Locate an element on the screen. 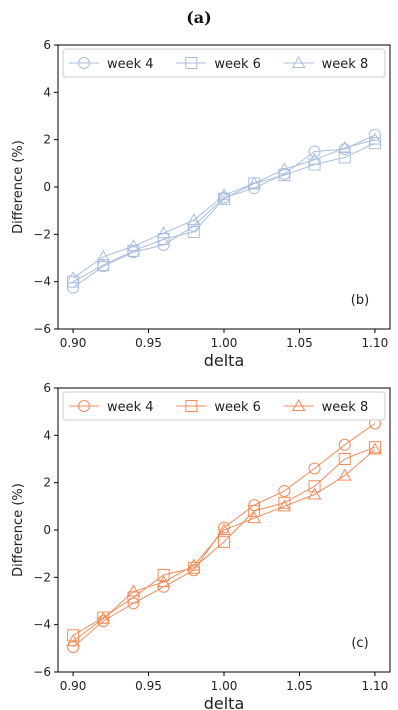  figure-title: (a) is located at coordinates (199, 17).